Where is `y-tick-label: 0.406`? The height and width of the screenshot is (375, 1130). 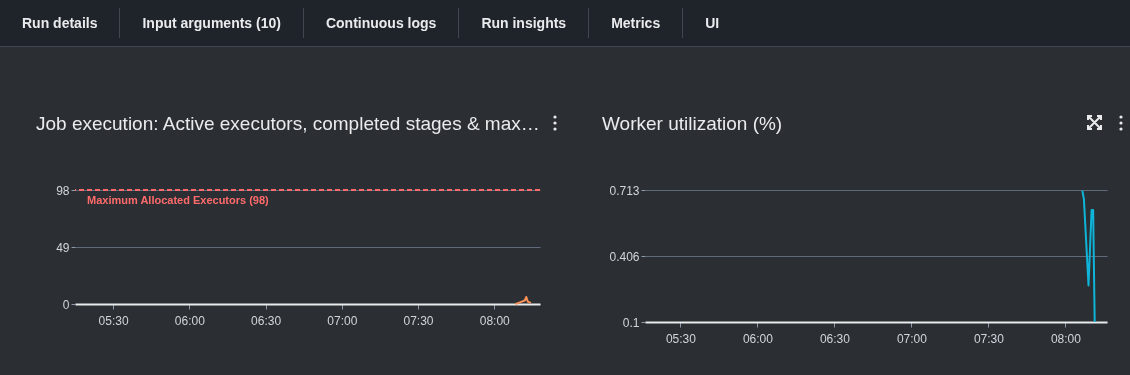 y-tick-label: 0.406 is located at coordinates (624, 256).